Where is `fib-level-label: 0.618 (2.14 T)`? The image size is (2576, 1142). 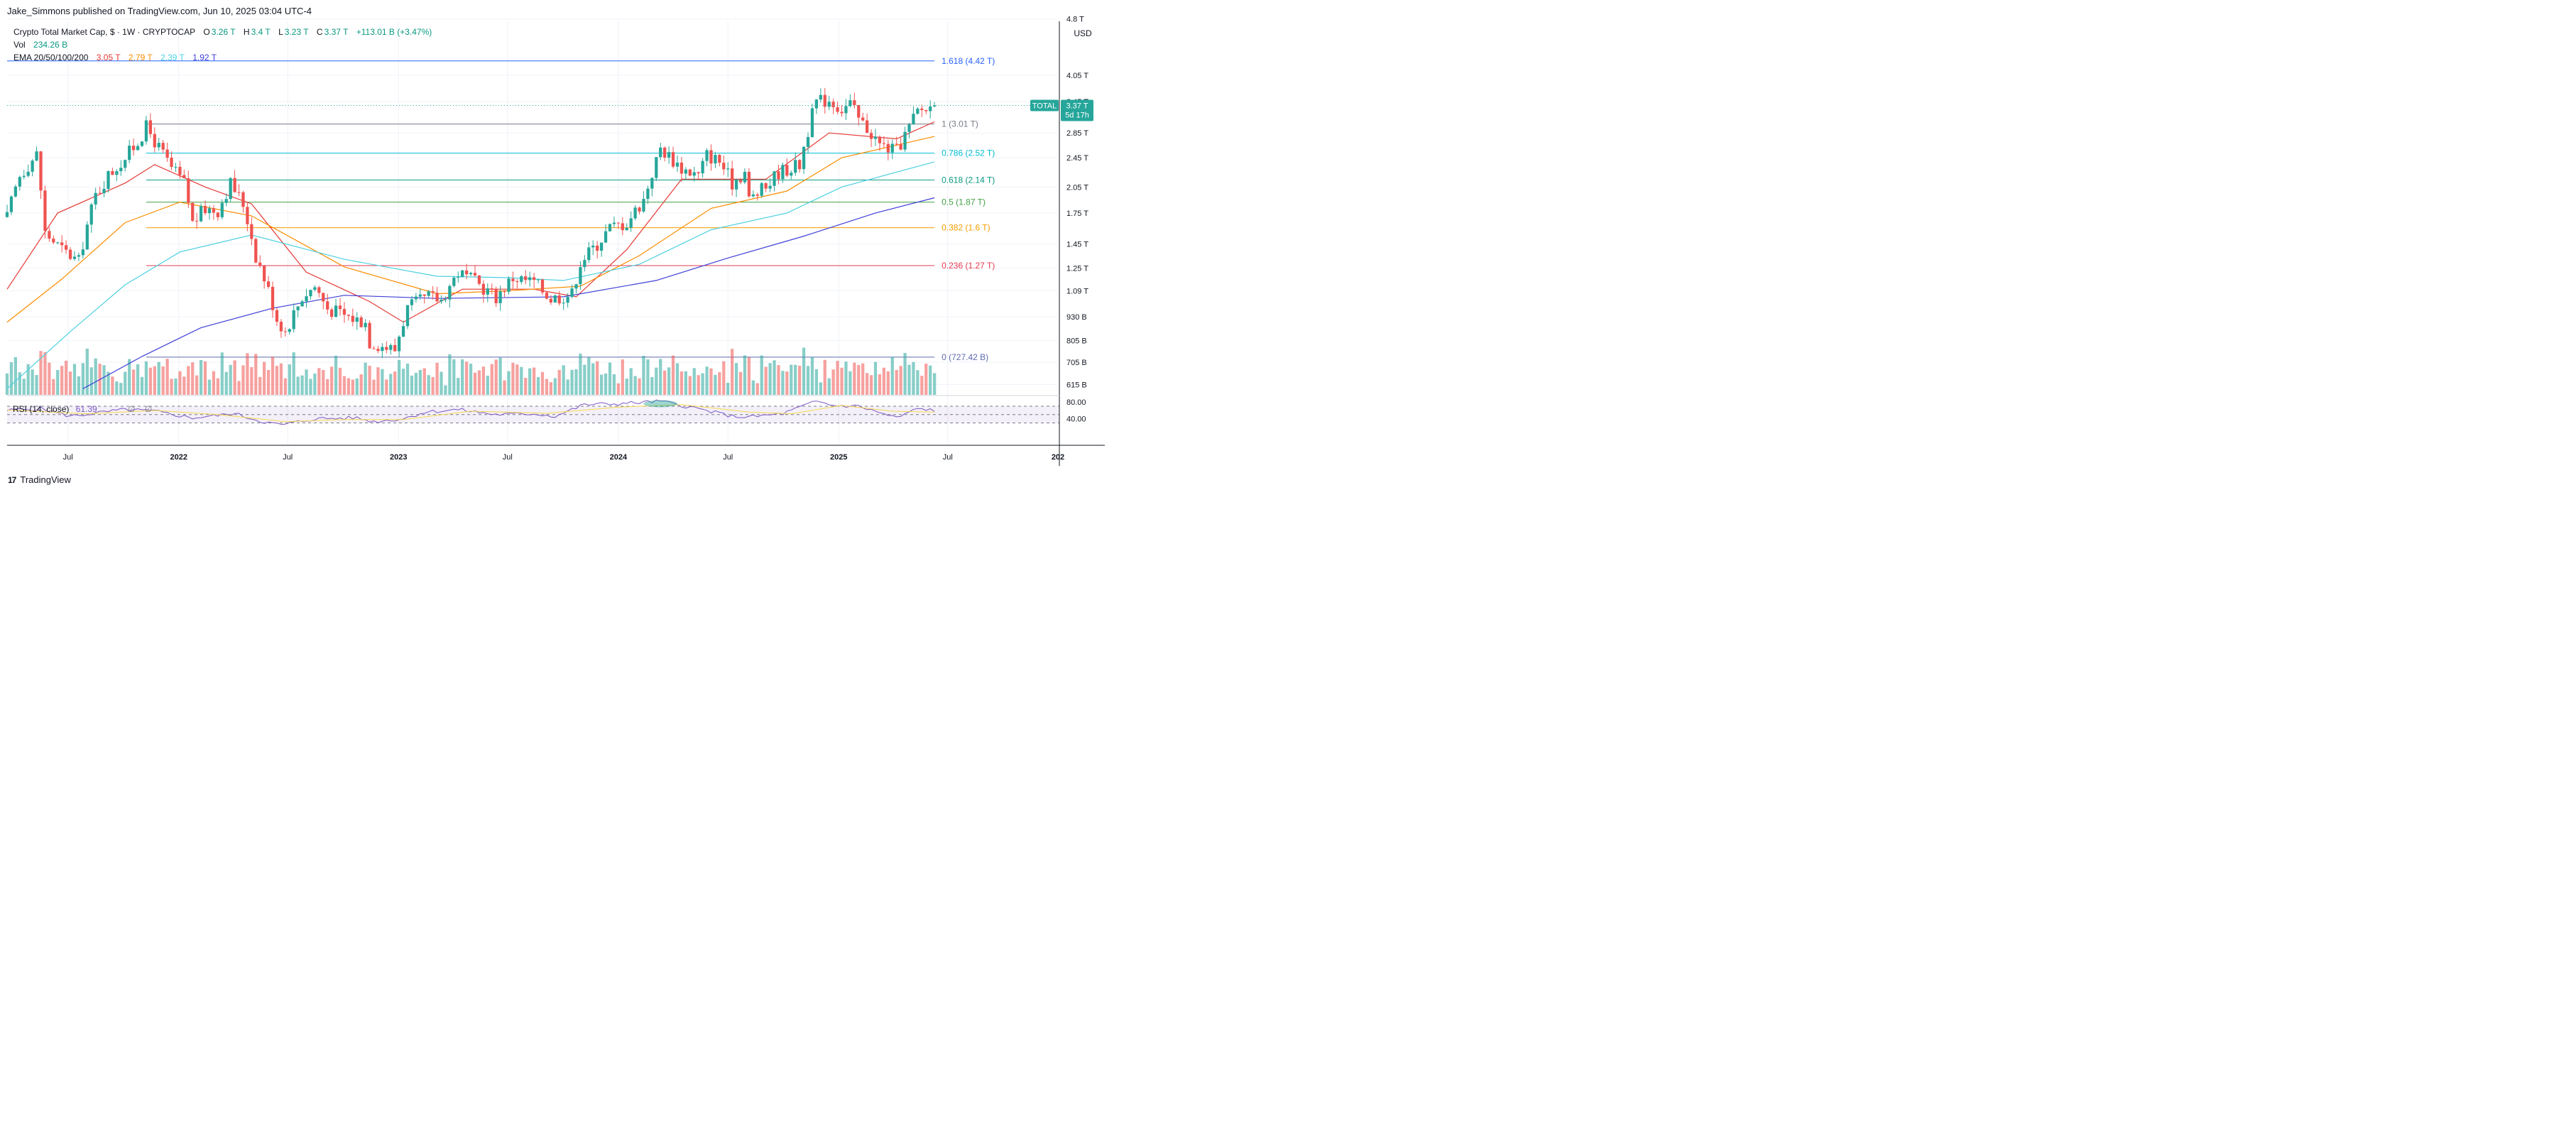 fib-level-label: 0.618 (2.14 T) is located at coordinates (968, 180).